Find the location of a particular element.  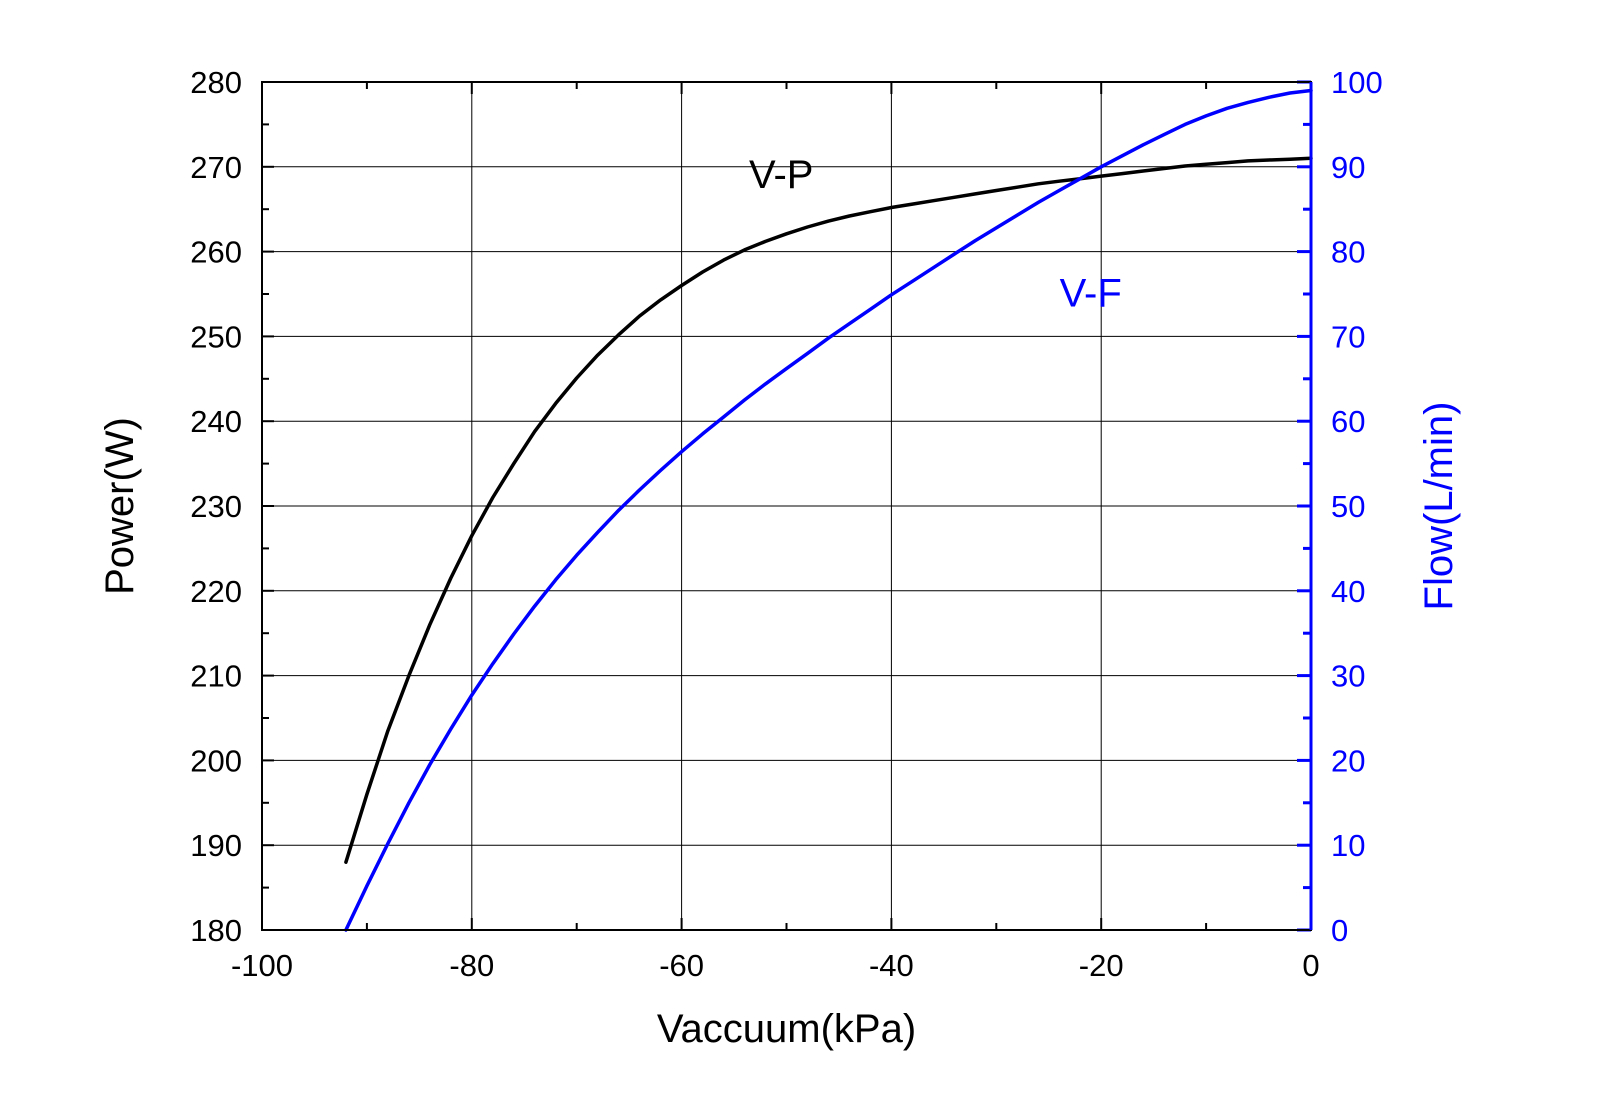

left-y-axis: 180 190 200 210 220 230 240 250 260 270 280 is located at coordinates (232, 506).